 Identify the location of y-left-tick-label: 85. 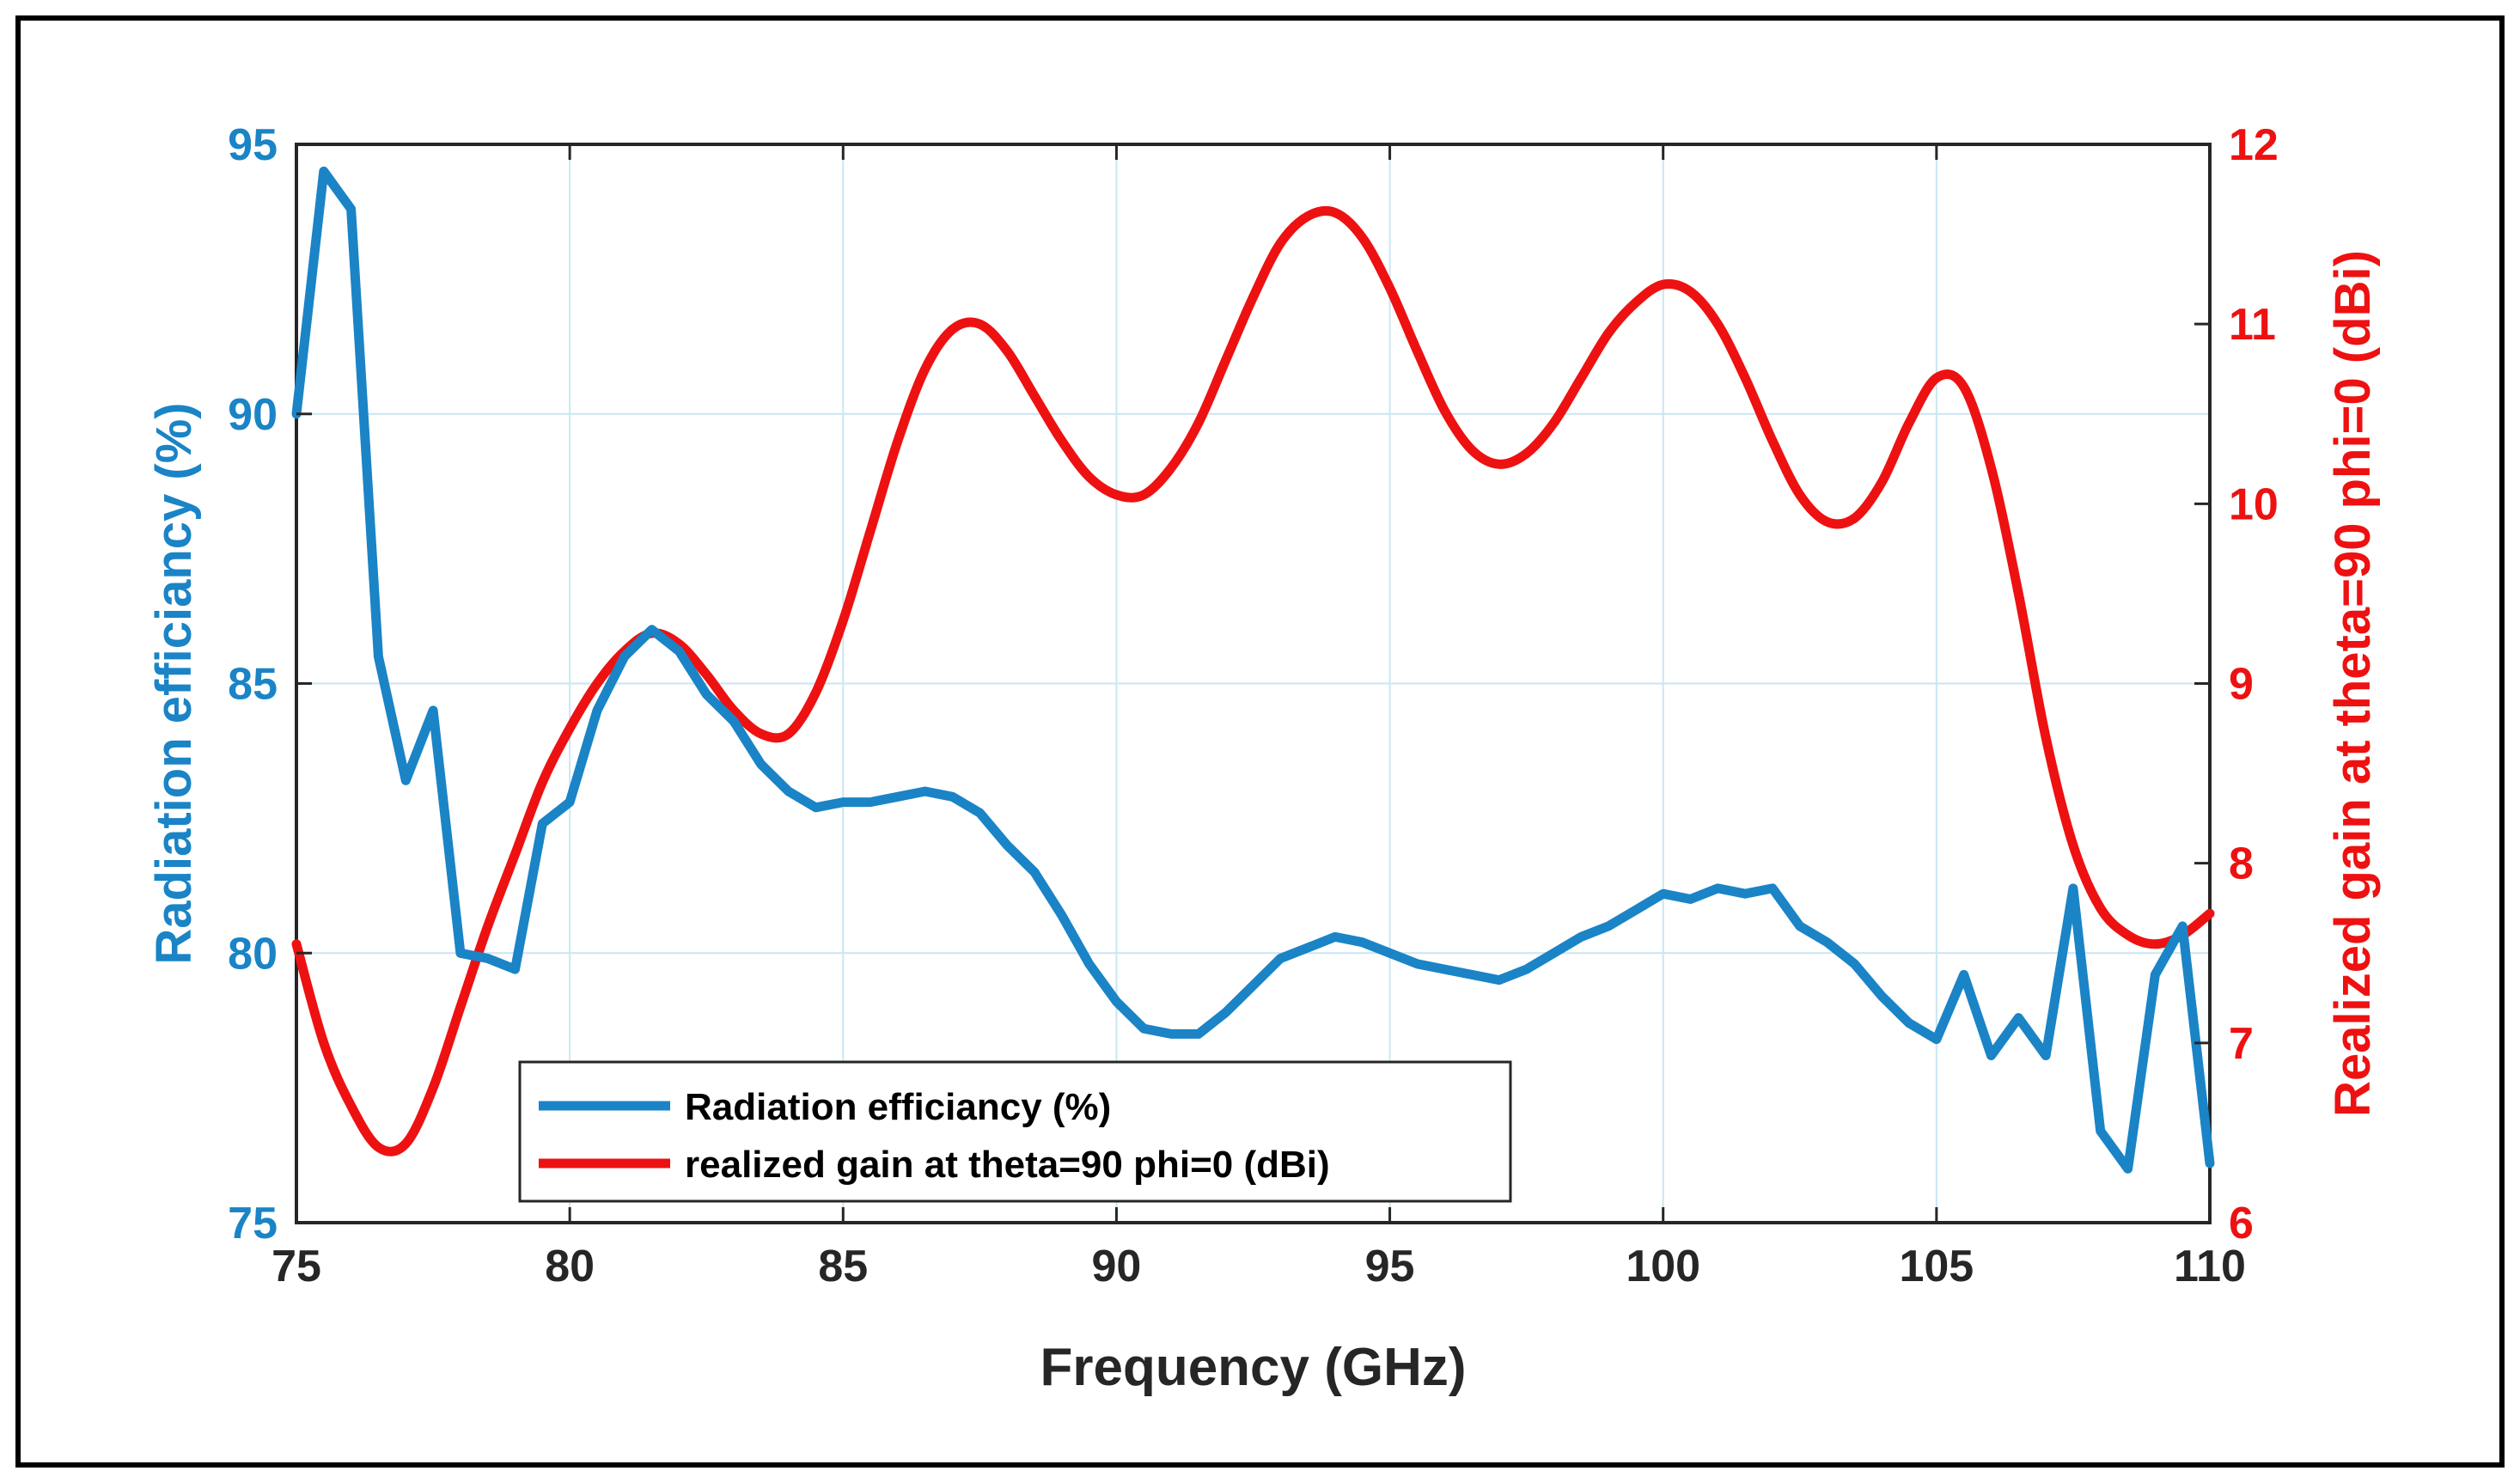
(253, 685).